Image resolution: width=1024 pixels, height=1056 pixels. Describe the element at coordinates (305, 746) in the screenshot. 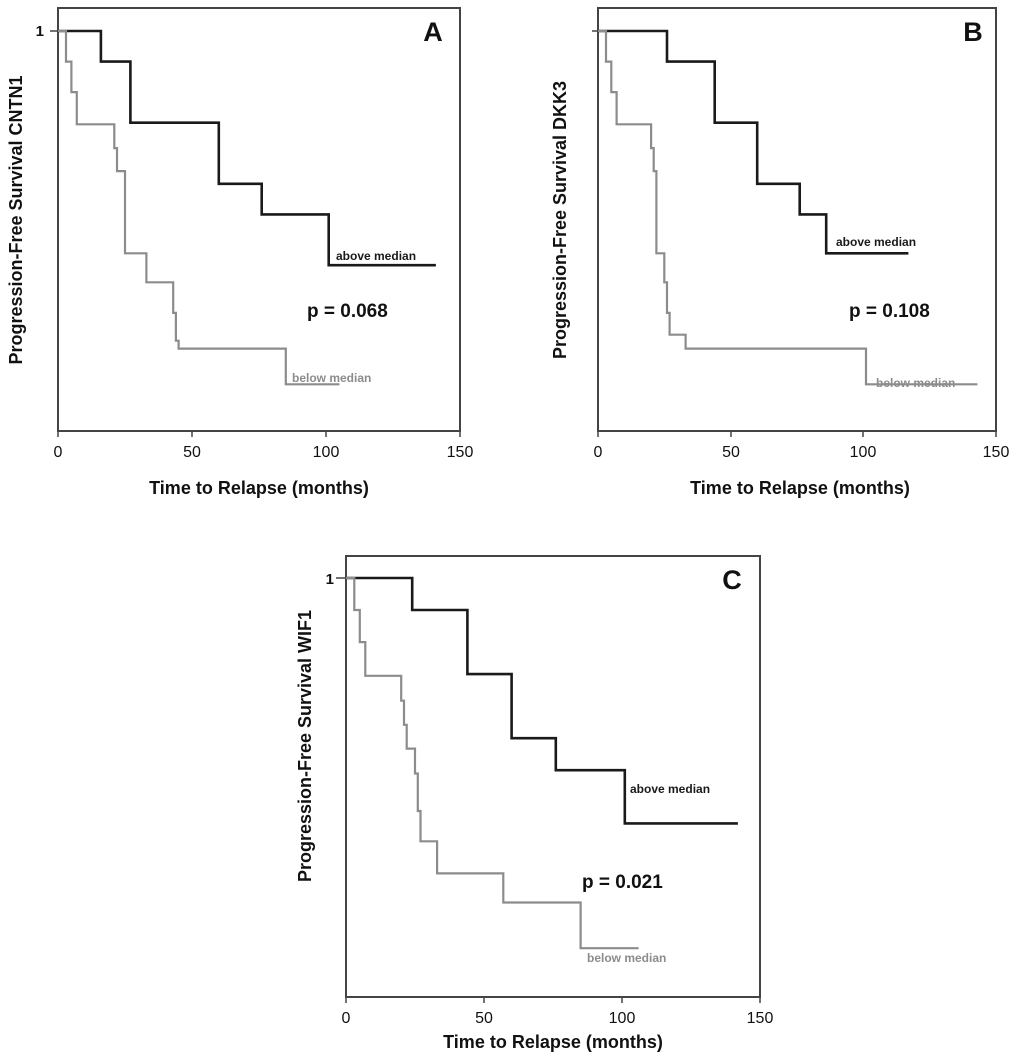

I see `y-axis-label: Progression-Free Survival WIF1` at that location.